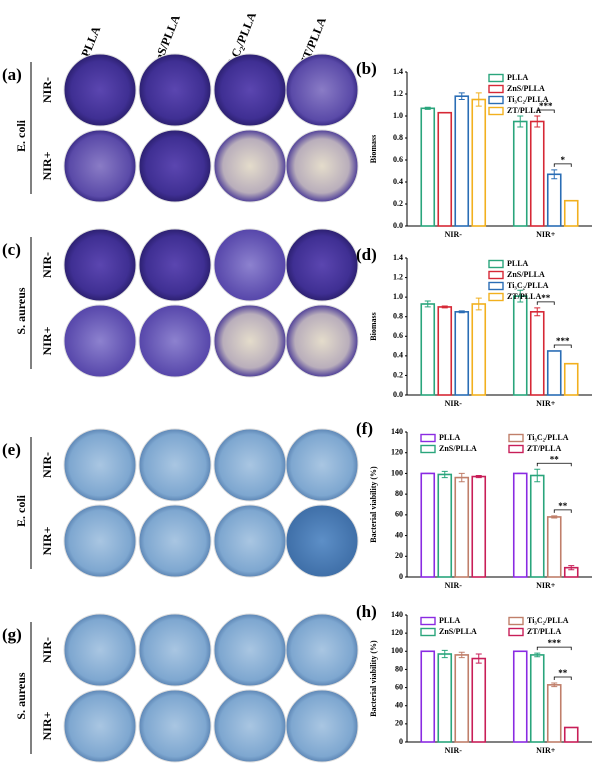  Describe the element at coordinates (399, 705) in the screenshot. I see `y-tick-label: 40` at that location.